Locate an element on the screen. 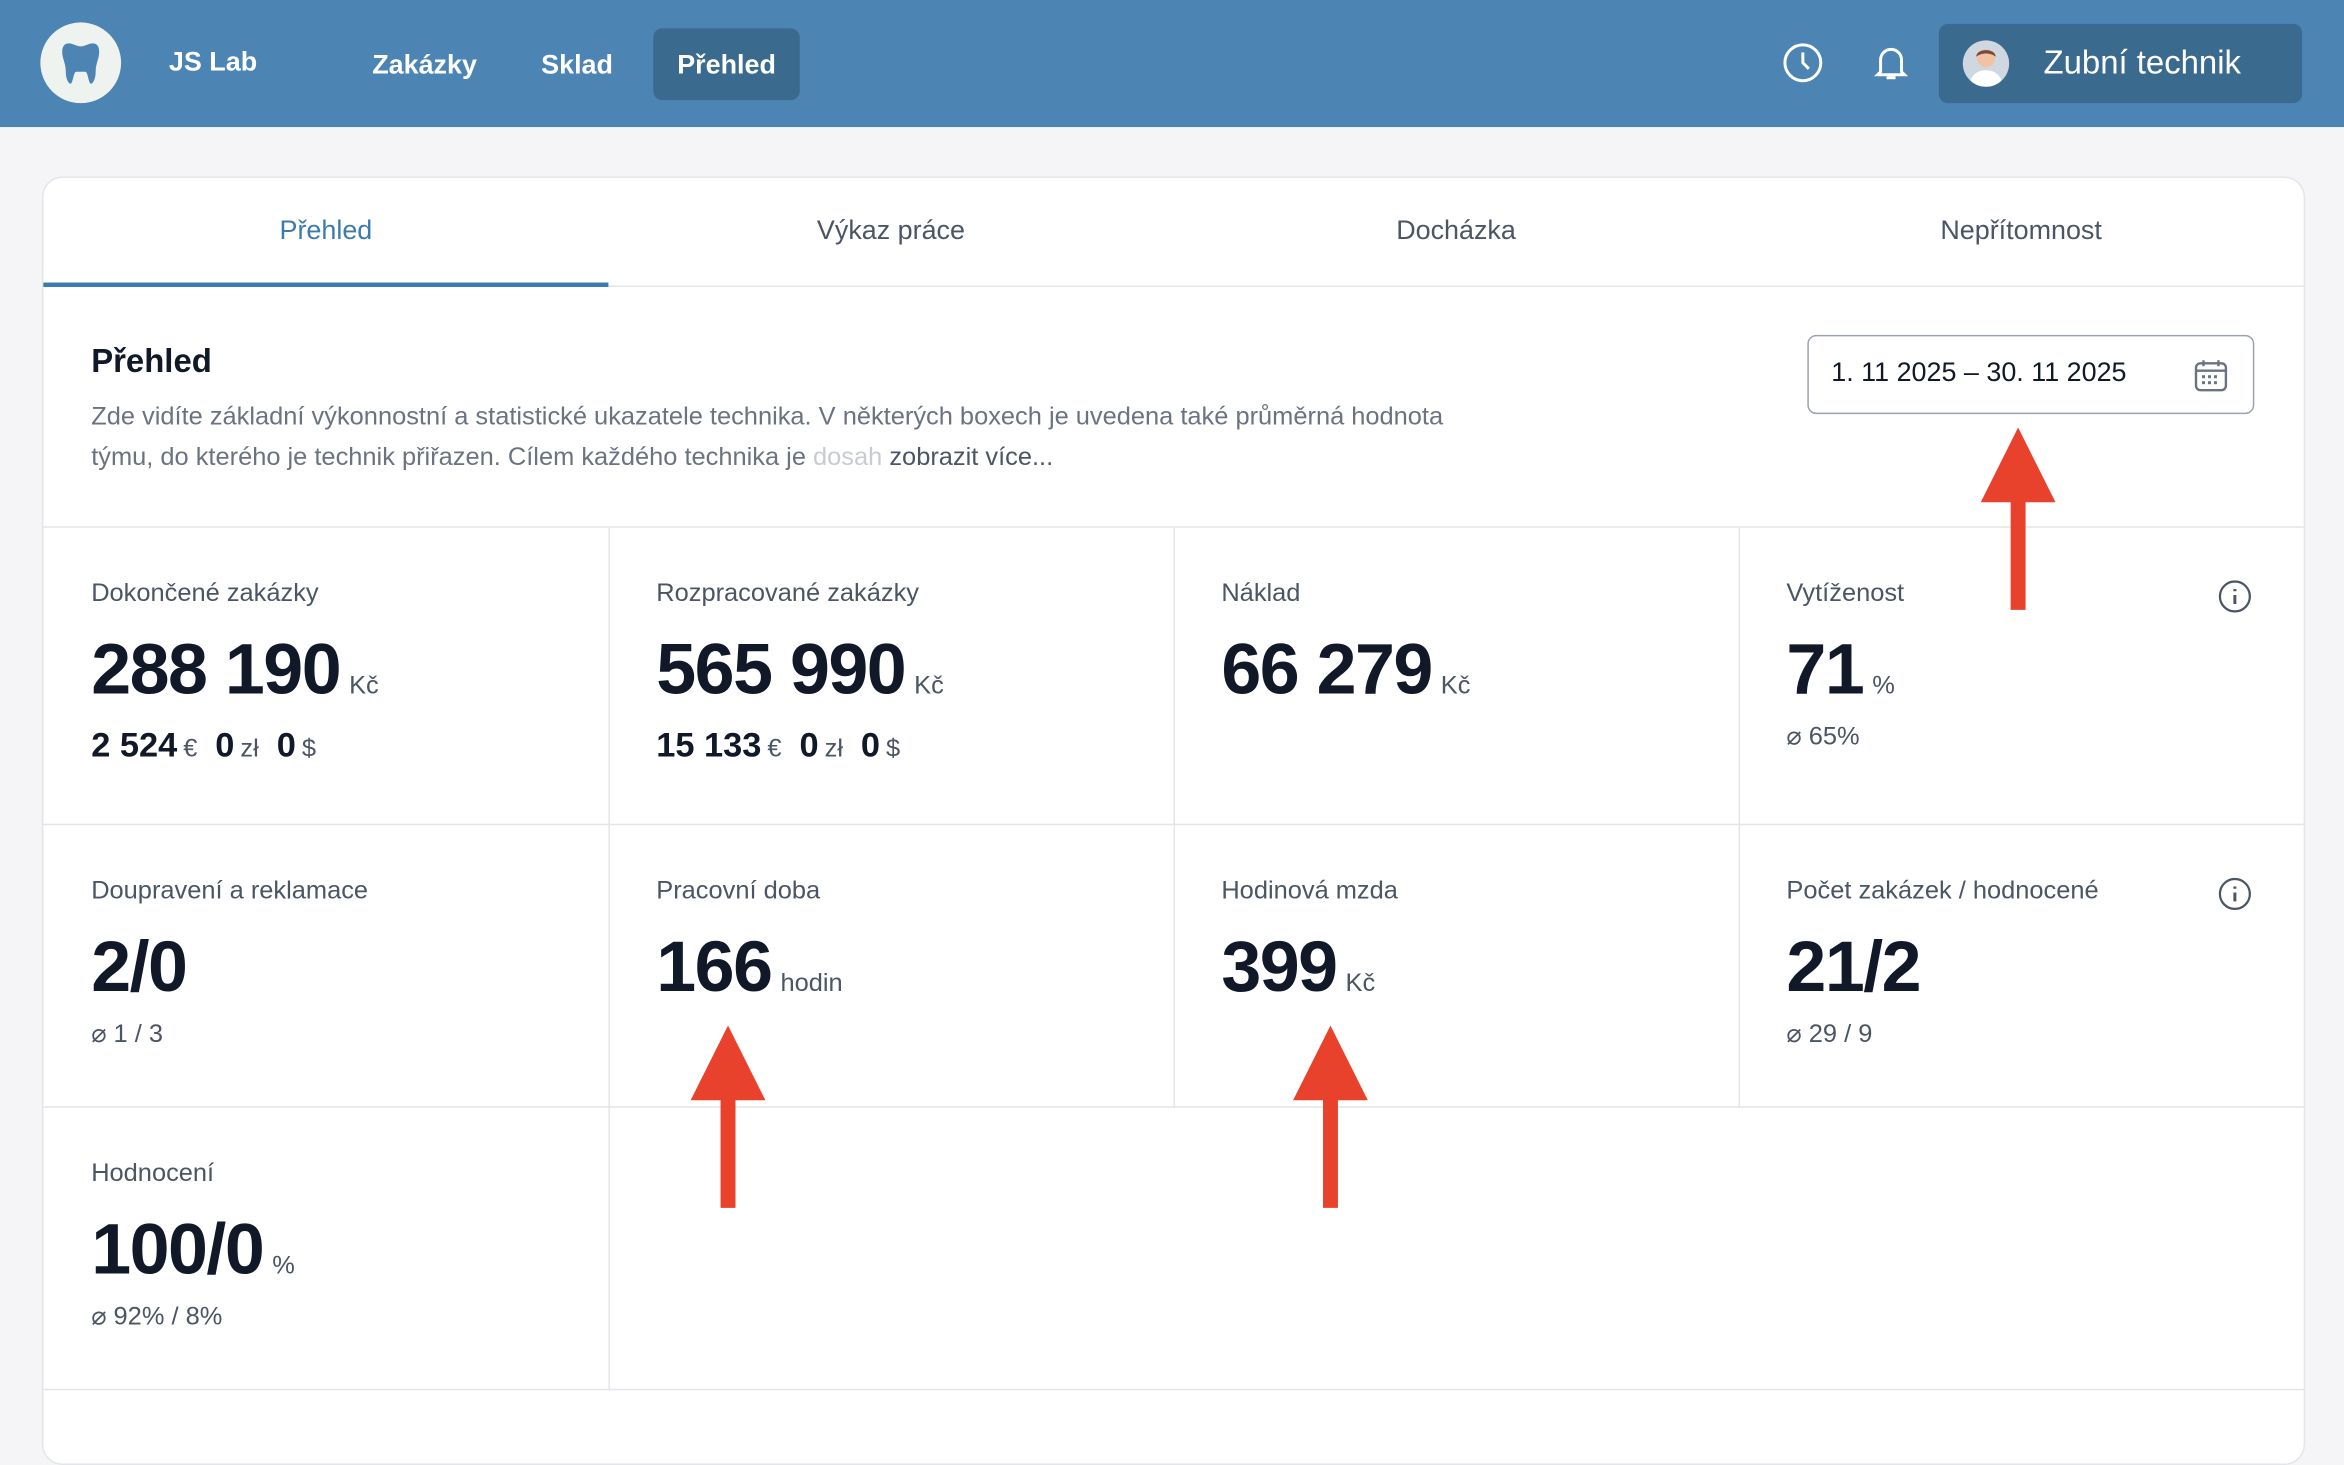 This screenshot has width=2344, height=1465. stat-value: 565 990 Kč is located at coordinates (800, 670).